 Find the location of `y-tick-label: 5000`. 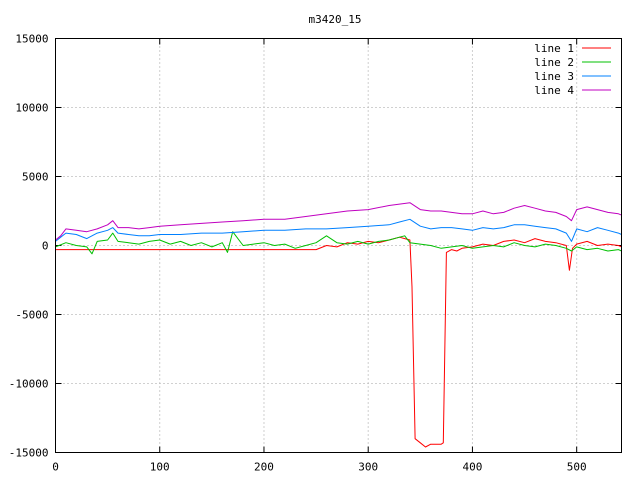

y-tick-label: 5000 is located at coordinates (35, 177).